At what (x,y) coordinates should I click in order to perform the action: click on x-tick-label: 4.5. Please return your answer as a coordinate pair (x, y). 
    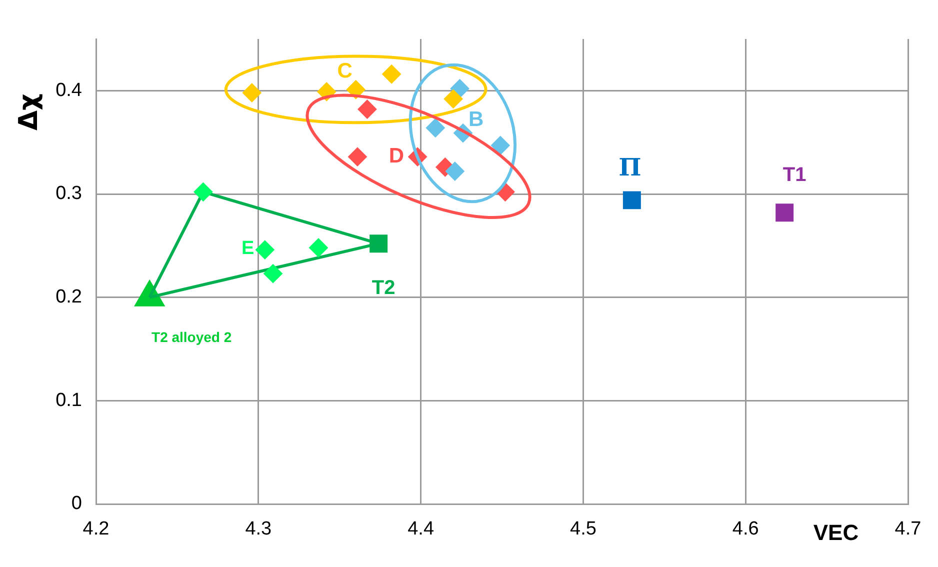
    Looking at the image, I should click on (583, 529).